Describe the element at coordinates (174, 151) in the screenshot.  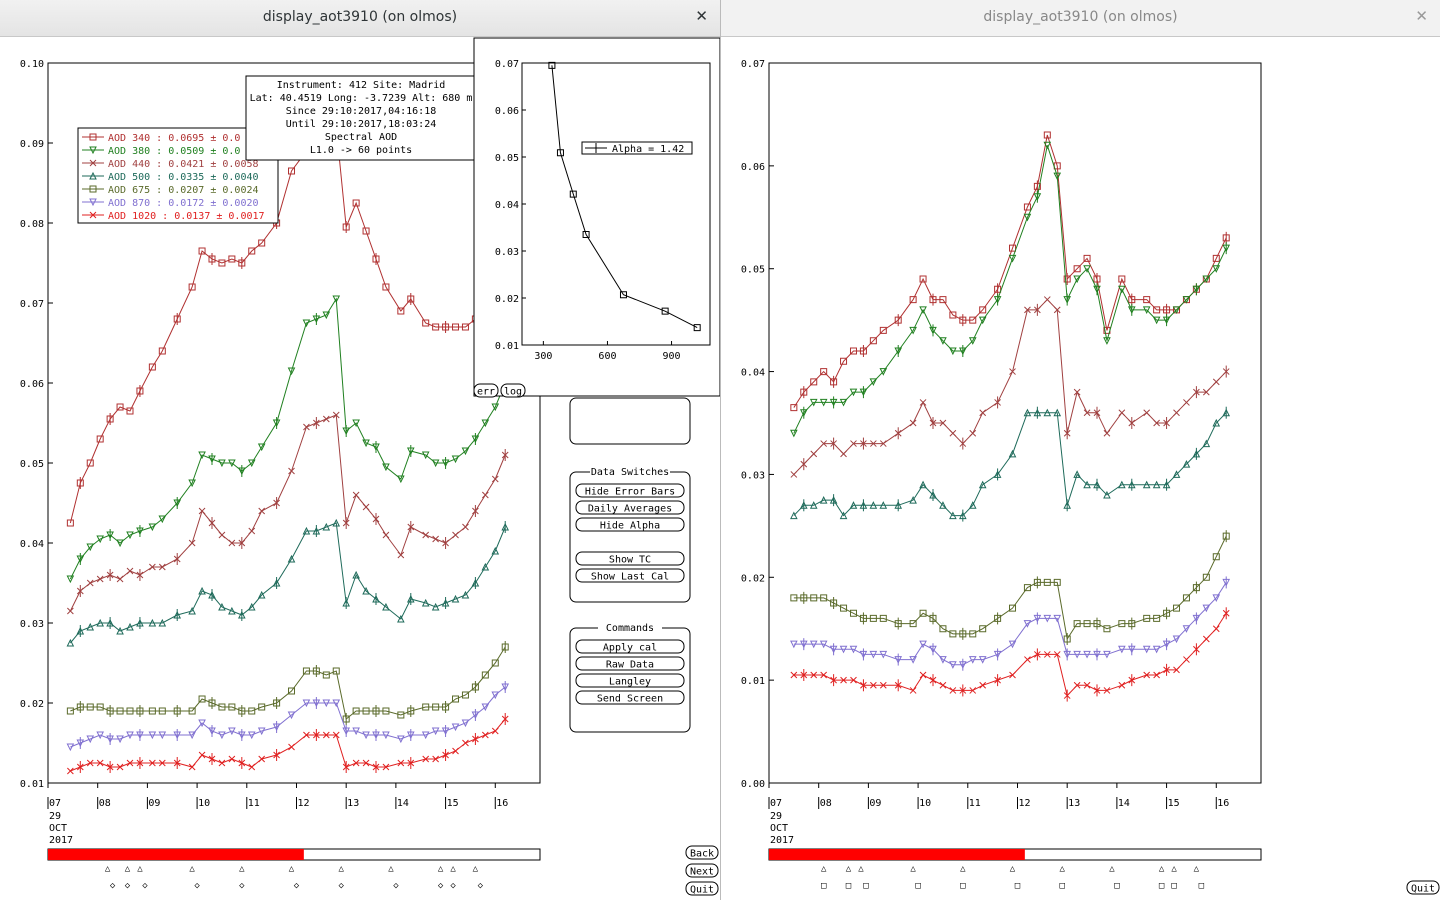
I see `legend-label: AOD 380 : 0.0509 ± 0.0` at that location.